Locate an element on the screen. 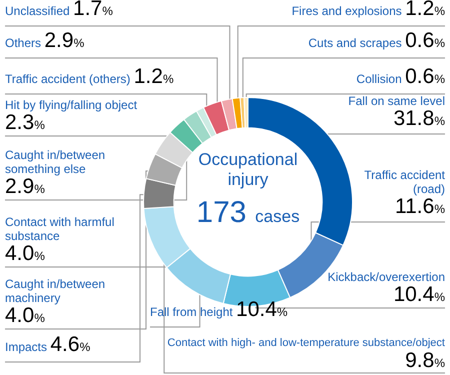 The height and width of the screenshot is (375, 450). slice-label: Hit by flying/falling object is located at coordinates (71, 105).